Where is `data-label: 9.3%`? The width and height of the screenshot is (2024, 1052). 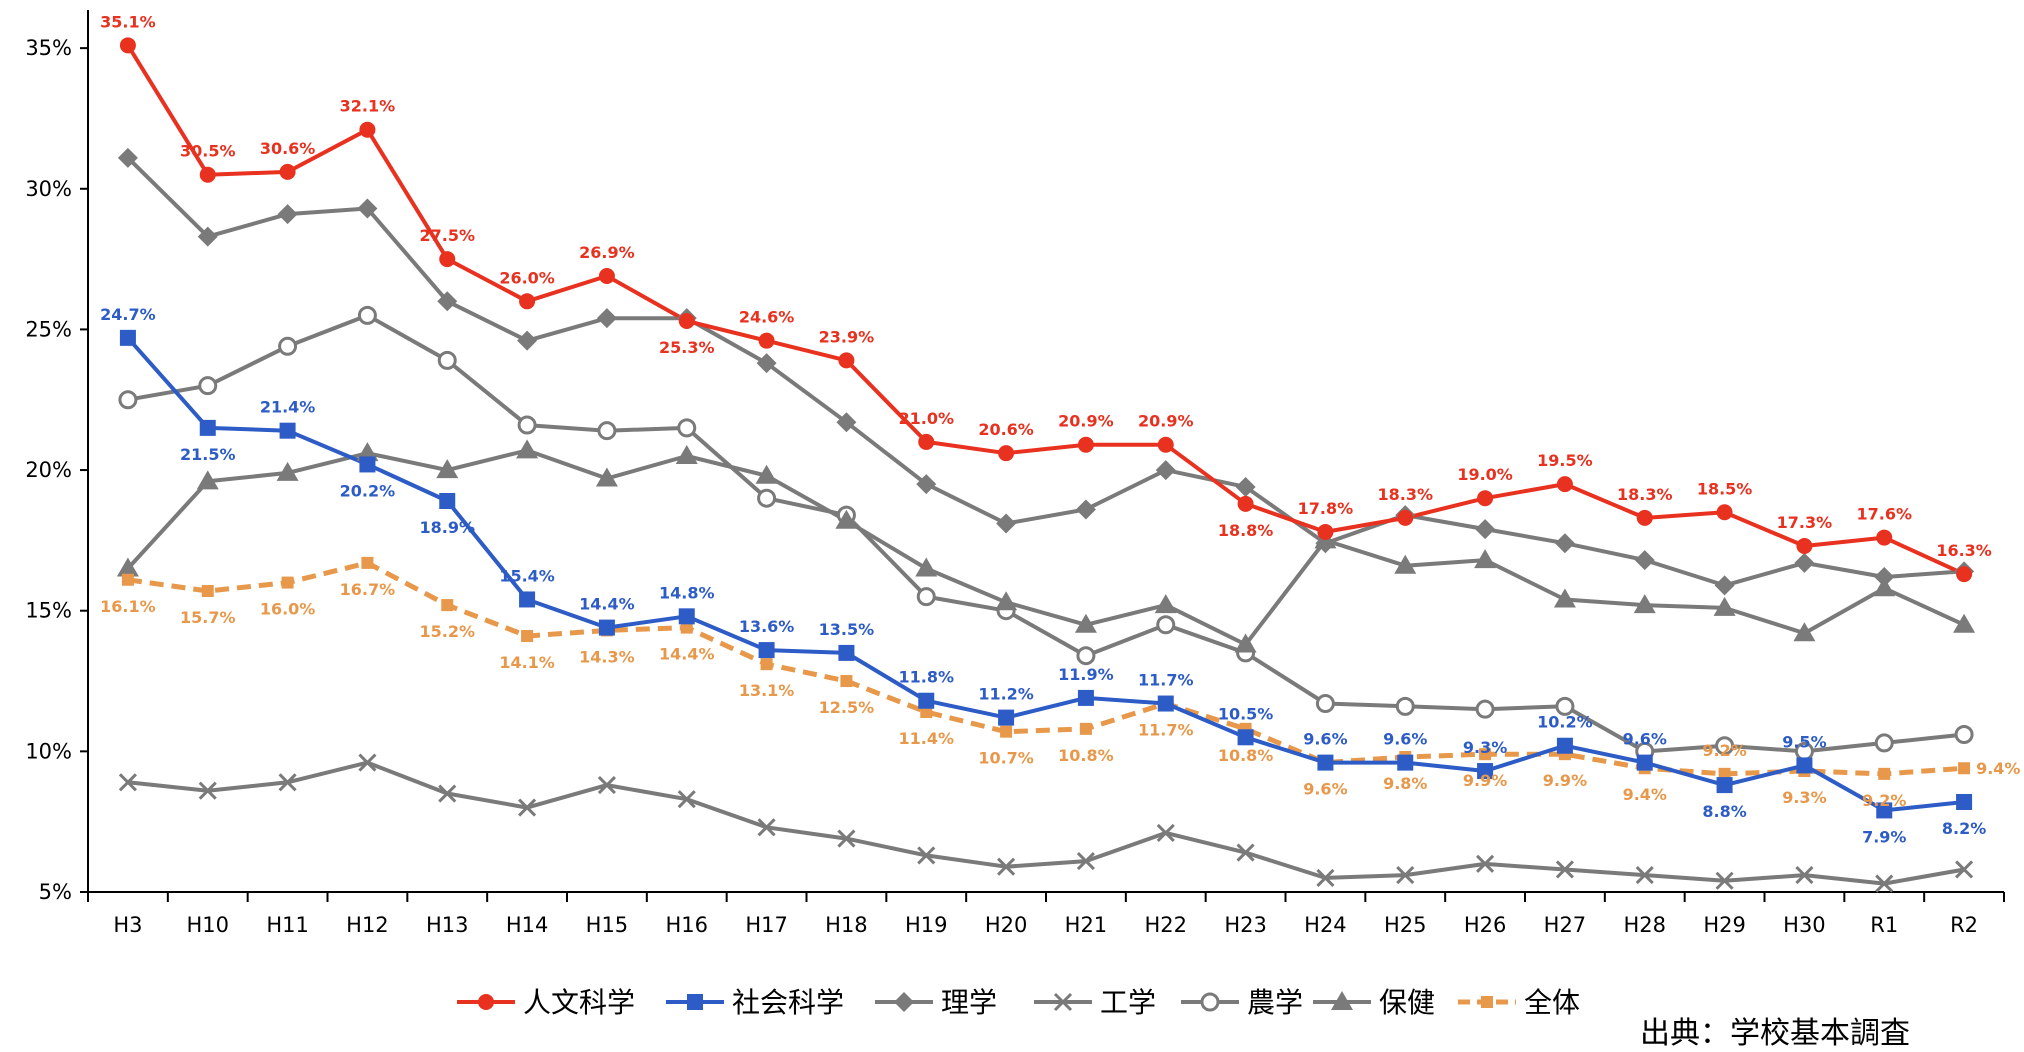 data-label: 9.3% is located at coordinates (1804, 797).